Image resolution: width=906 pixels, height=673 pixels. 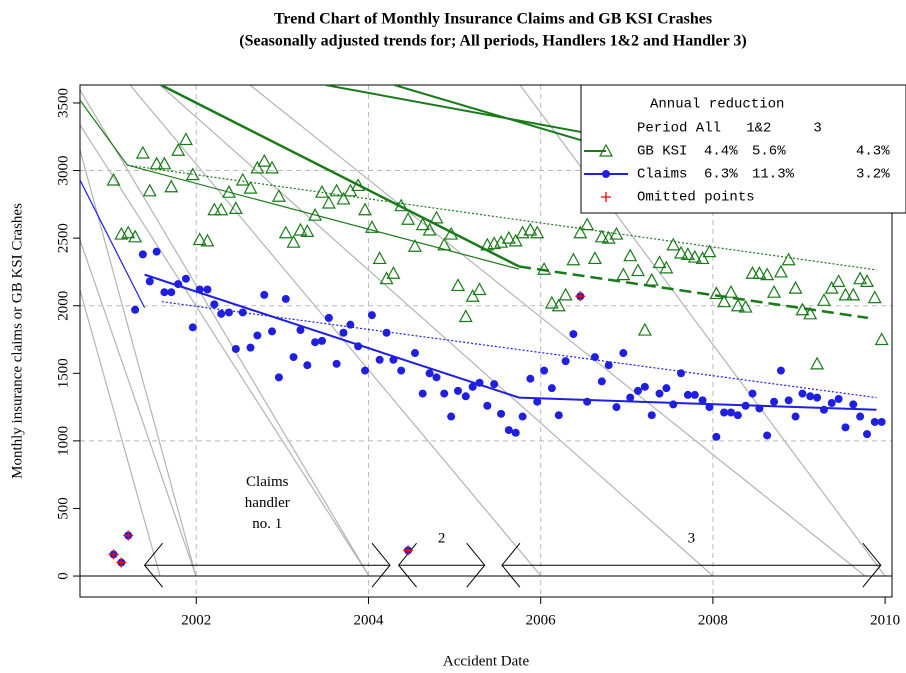 What do you see at coordinates (196, 620) in the screenshot?
I see `x-tick-label: 2002` at bounding box center [196, 620].